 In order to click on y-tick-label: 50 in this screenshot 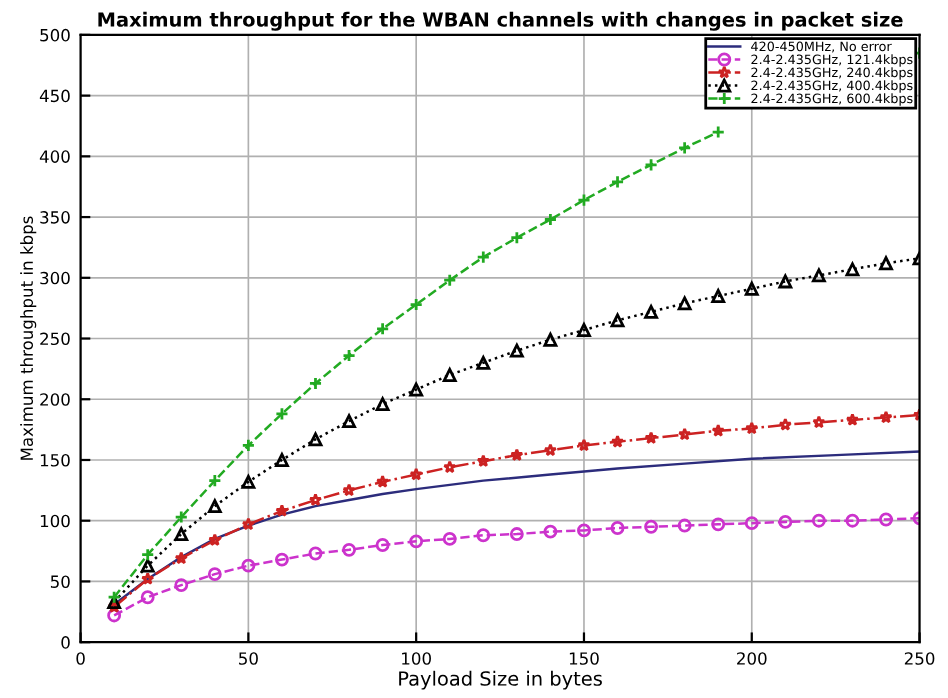, I will do `click(60, 581)`.